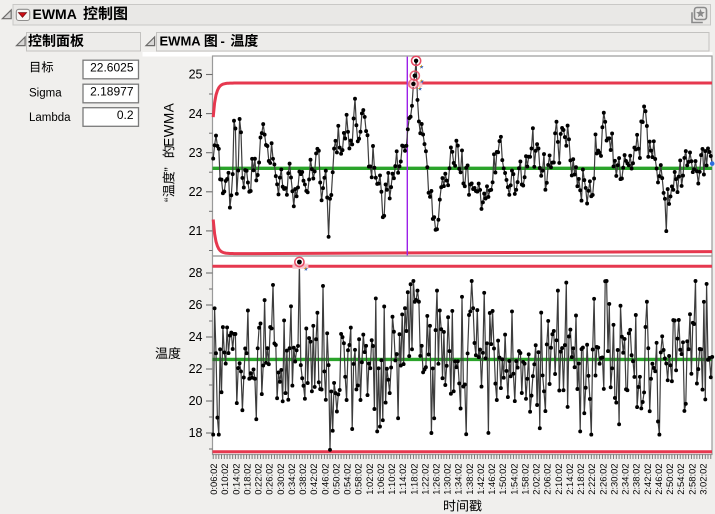 Image resolution: width=715 pixels, height=514 pixels. What do you see at coordinates (547, 479) in the screenshot?
I see `svg-text: 2:06:02` at bounding box center [547, 479].